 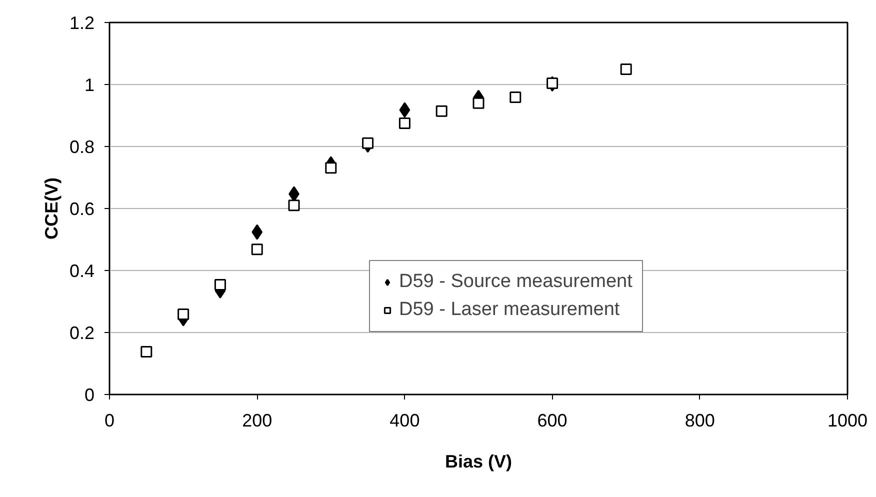 I want to click on y-tick-label: 1.2, so click(x=82, y=23).